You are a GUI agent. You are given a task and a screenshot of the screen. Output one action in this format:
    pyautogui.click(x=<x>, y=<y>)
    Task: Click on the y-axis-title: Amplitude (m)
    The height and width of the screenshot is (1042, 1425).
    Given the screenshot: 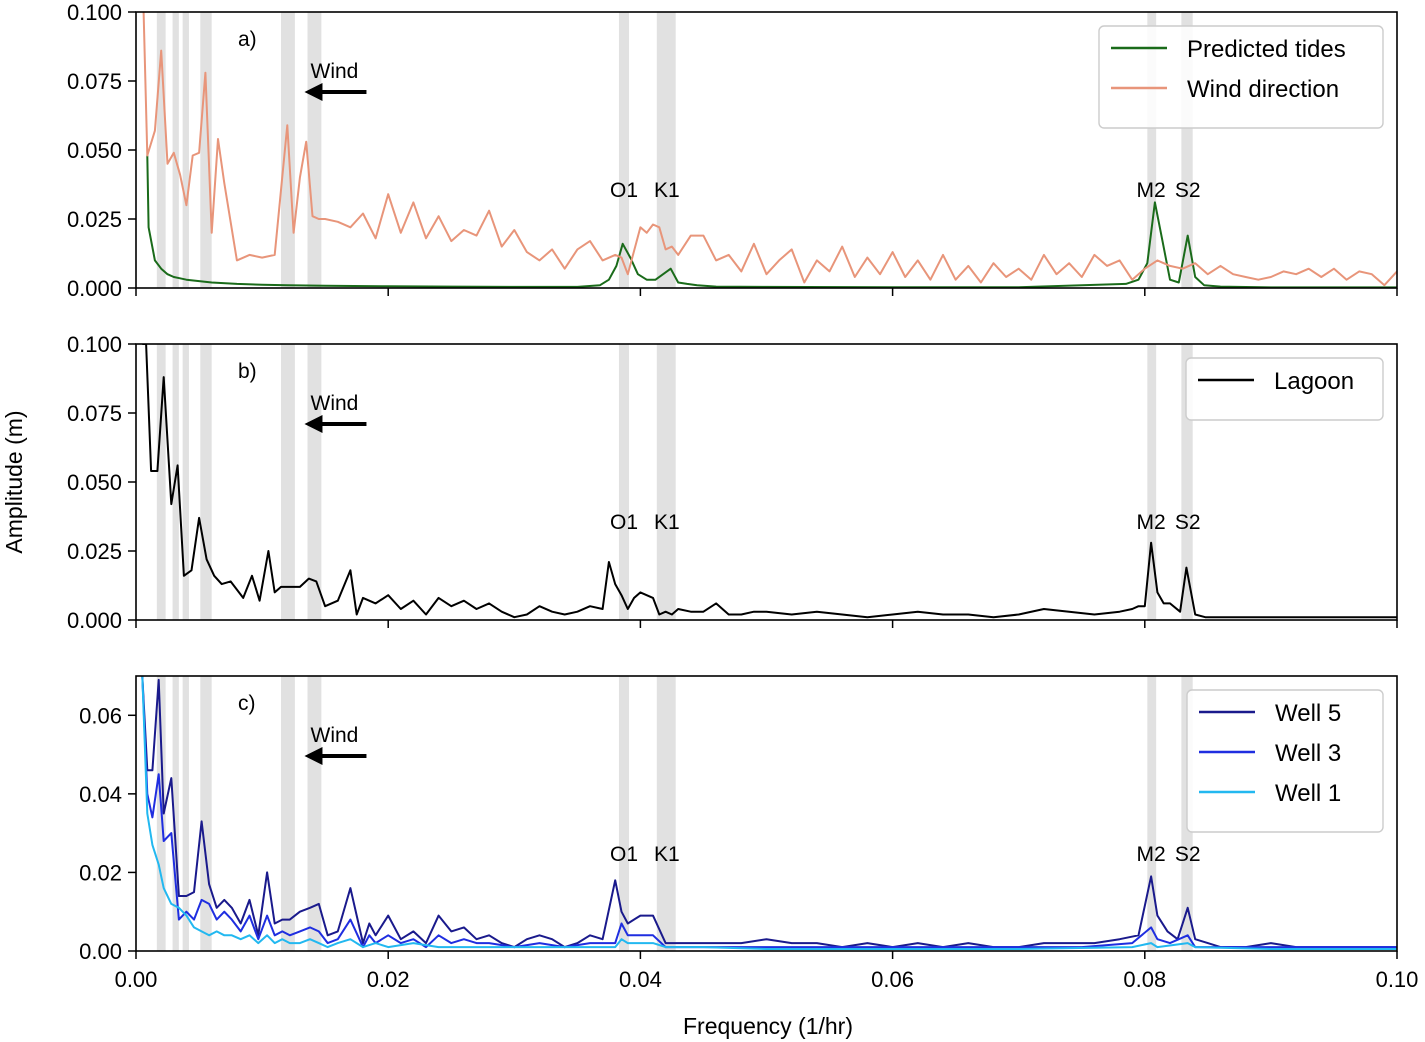 What is the action you would take?
    pyautogui.click(x=14, y=481)
    